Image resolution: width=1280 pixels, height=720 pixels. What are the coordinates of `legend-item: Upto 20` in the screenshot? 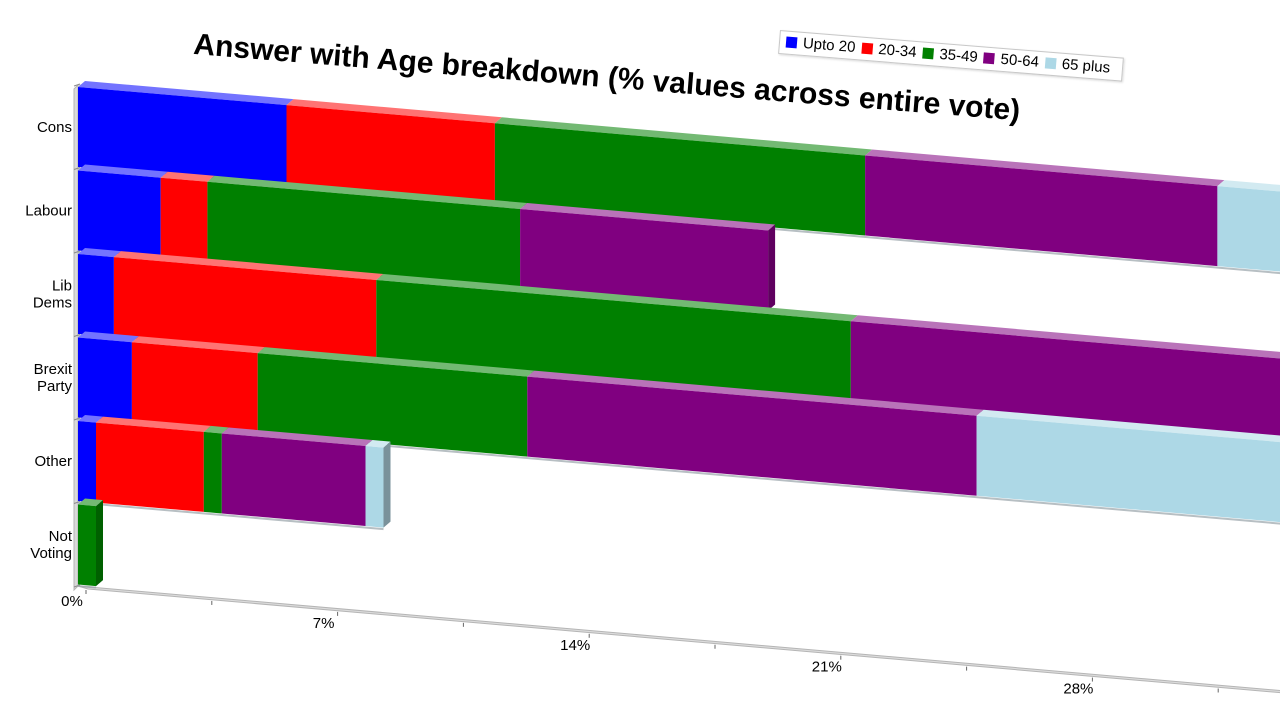 It's located at (821, 45).